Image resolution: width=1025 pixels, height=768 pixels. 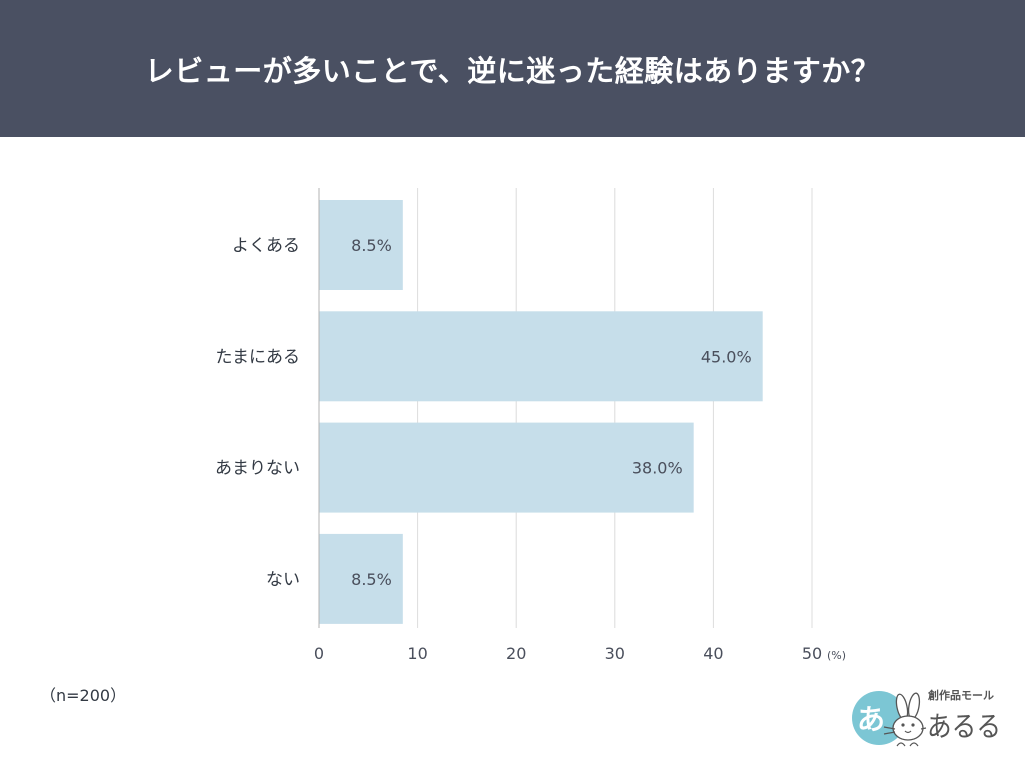 What do you see at coordinates (257, 469) in the screenshot?
I see `category-label: あまりない` at bounding box center [257, 469].